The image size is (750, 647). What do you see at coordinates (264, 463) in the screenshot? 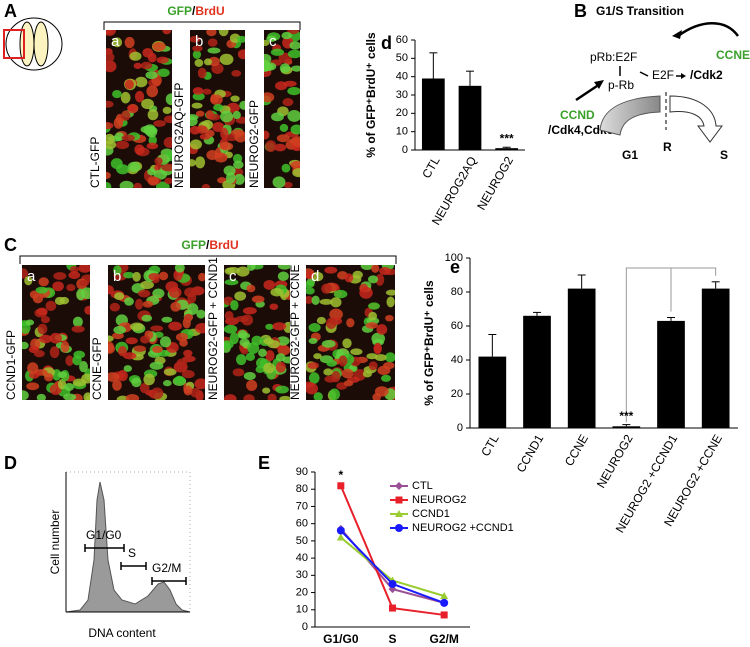
I see `panel-letter: E` at bounding box center [264, 463].